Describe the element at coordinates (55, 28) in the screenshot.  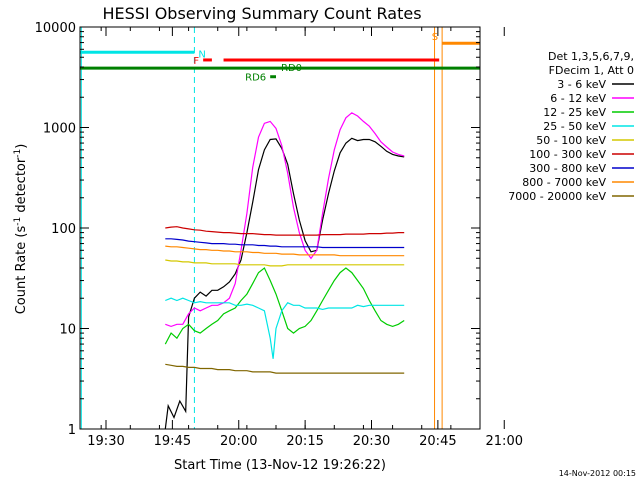
I see `y-tick-label-5: 10000` at that location.